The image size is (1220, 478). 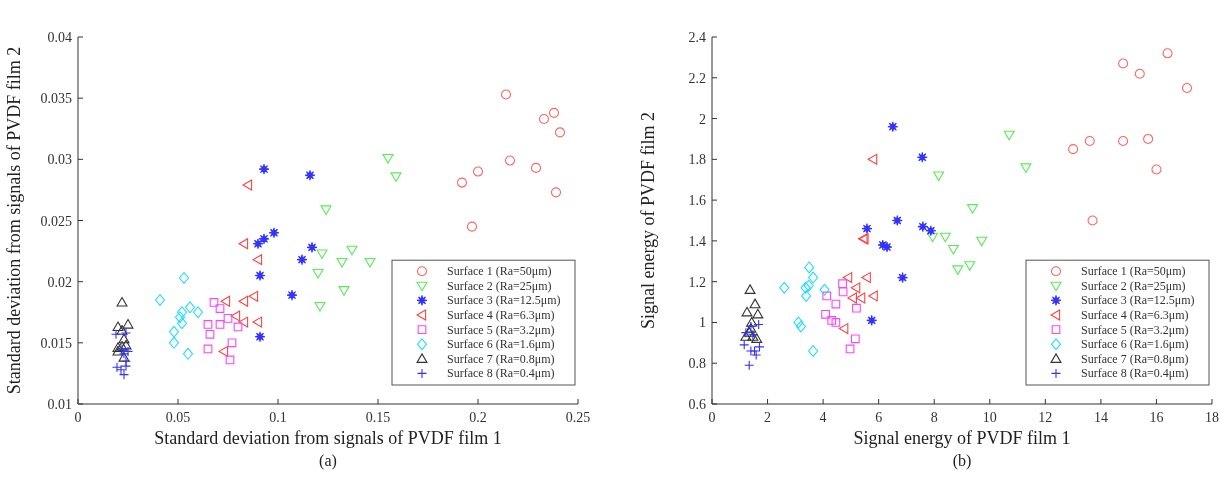 What do you see at coordinates (278, 417) in the screenshot?
I see `x-tick-label: 0.1` at bounding box center [278, 417].